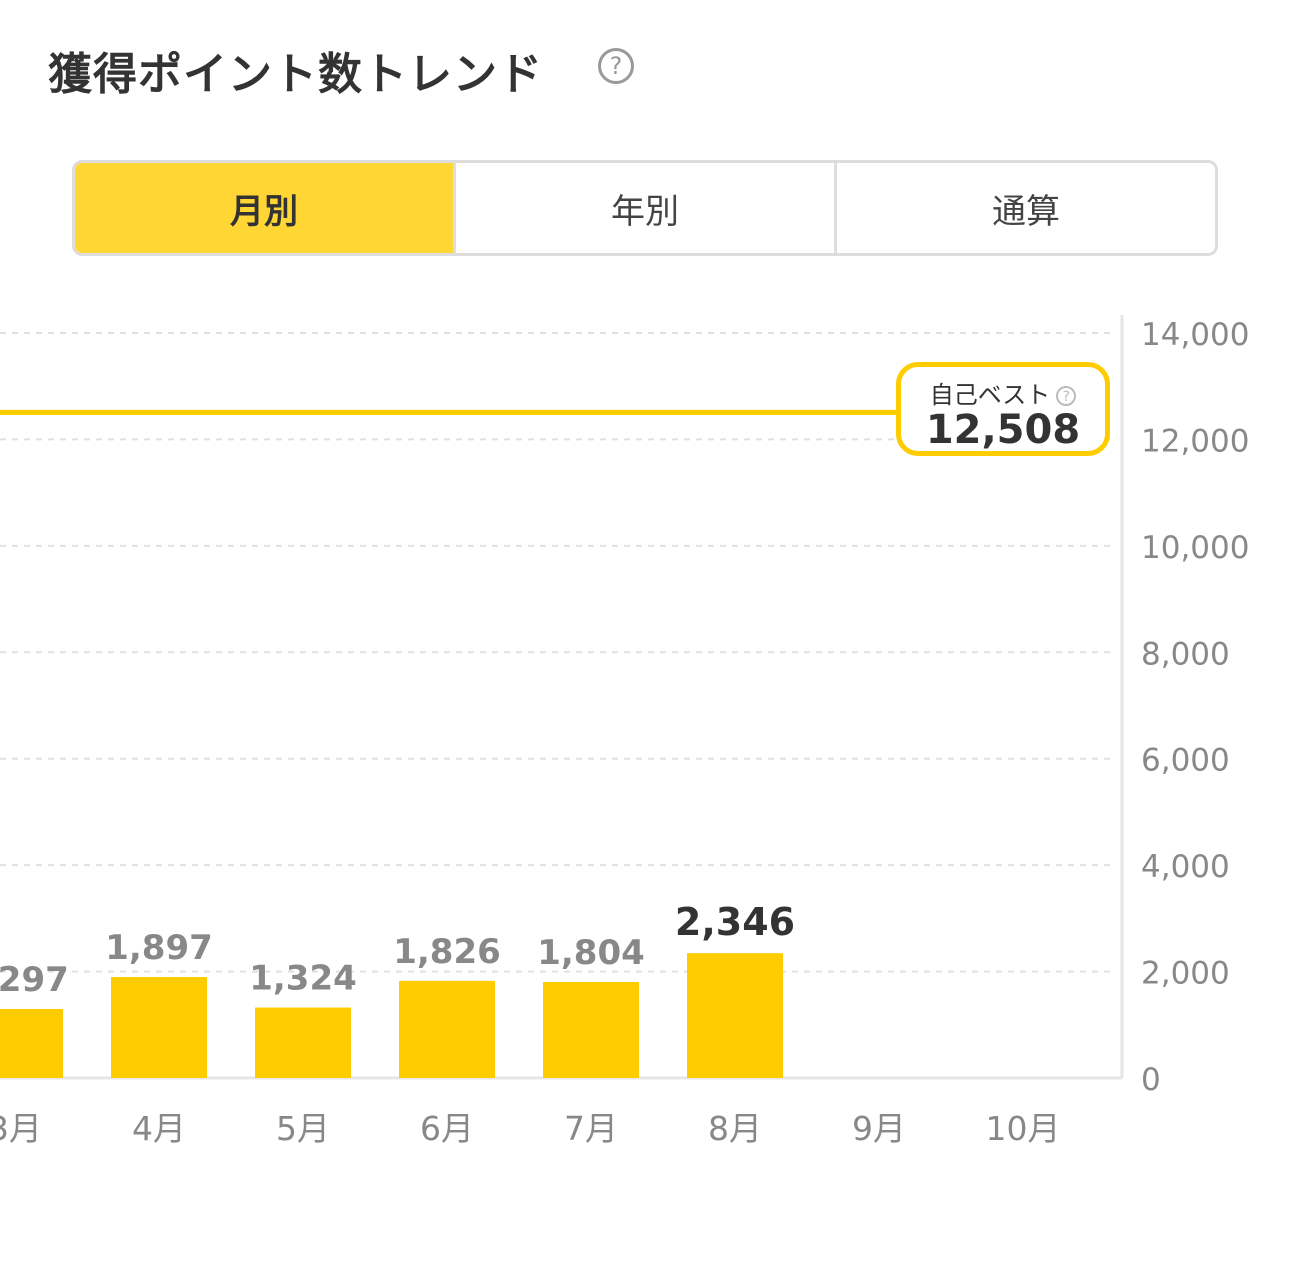 This screenshot has width=1290, height=1266. I want to click on bar-value-label: 2,346, so click(735, 922).